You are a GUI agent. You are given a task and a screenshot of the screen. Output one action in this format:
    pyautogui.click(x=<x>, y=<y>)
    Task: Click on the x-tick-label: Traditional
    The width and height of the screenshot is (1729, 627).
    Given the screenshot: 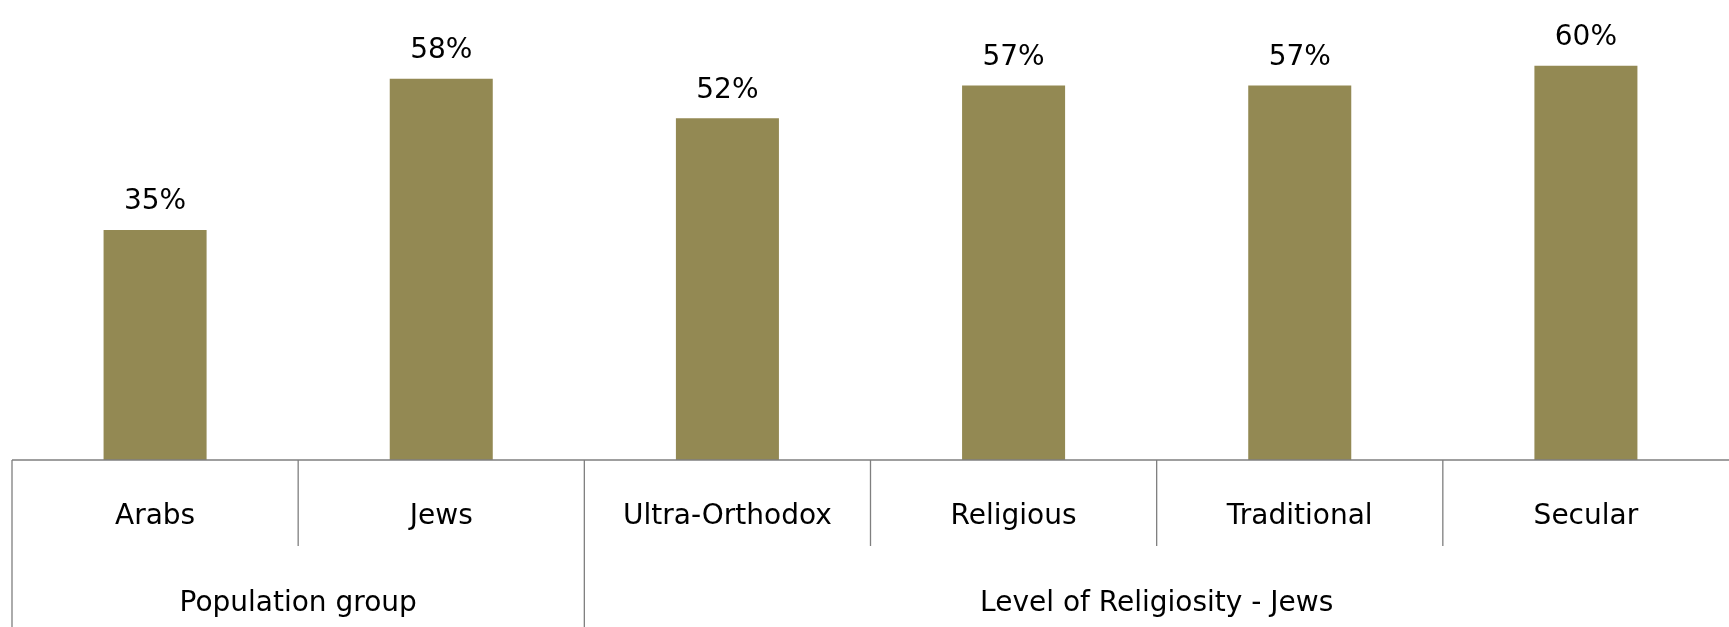 What is the action you would take?
    pyautogui.click(x=1299, y=515)
    